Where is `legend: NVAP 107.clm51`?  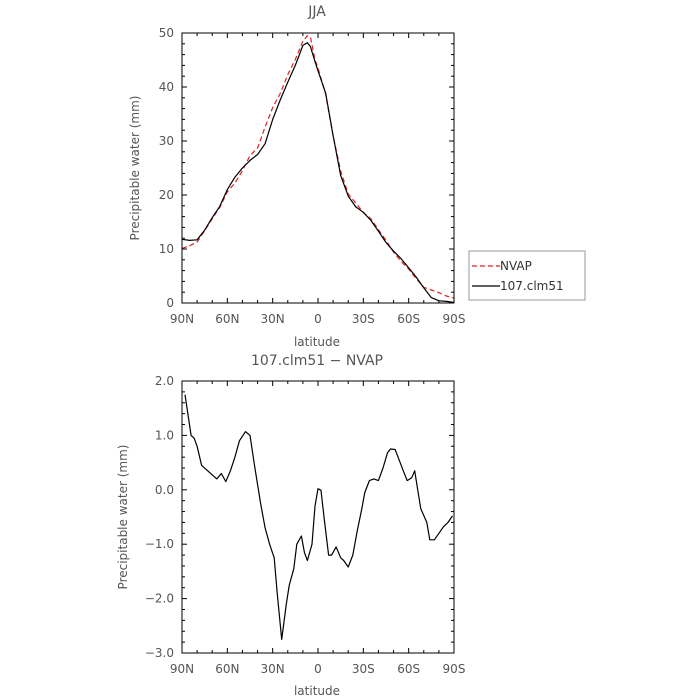
legend: NVAP 107.clm51 is located at coordinates (527, 275).